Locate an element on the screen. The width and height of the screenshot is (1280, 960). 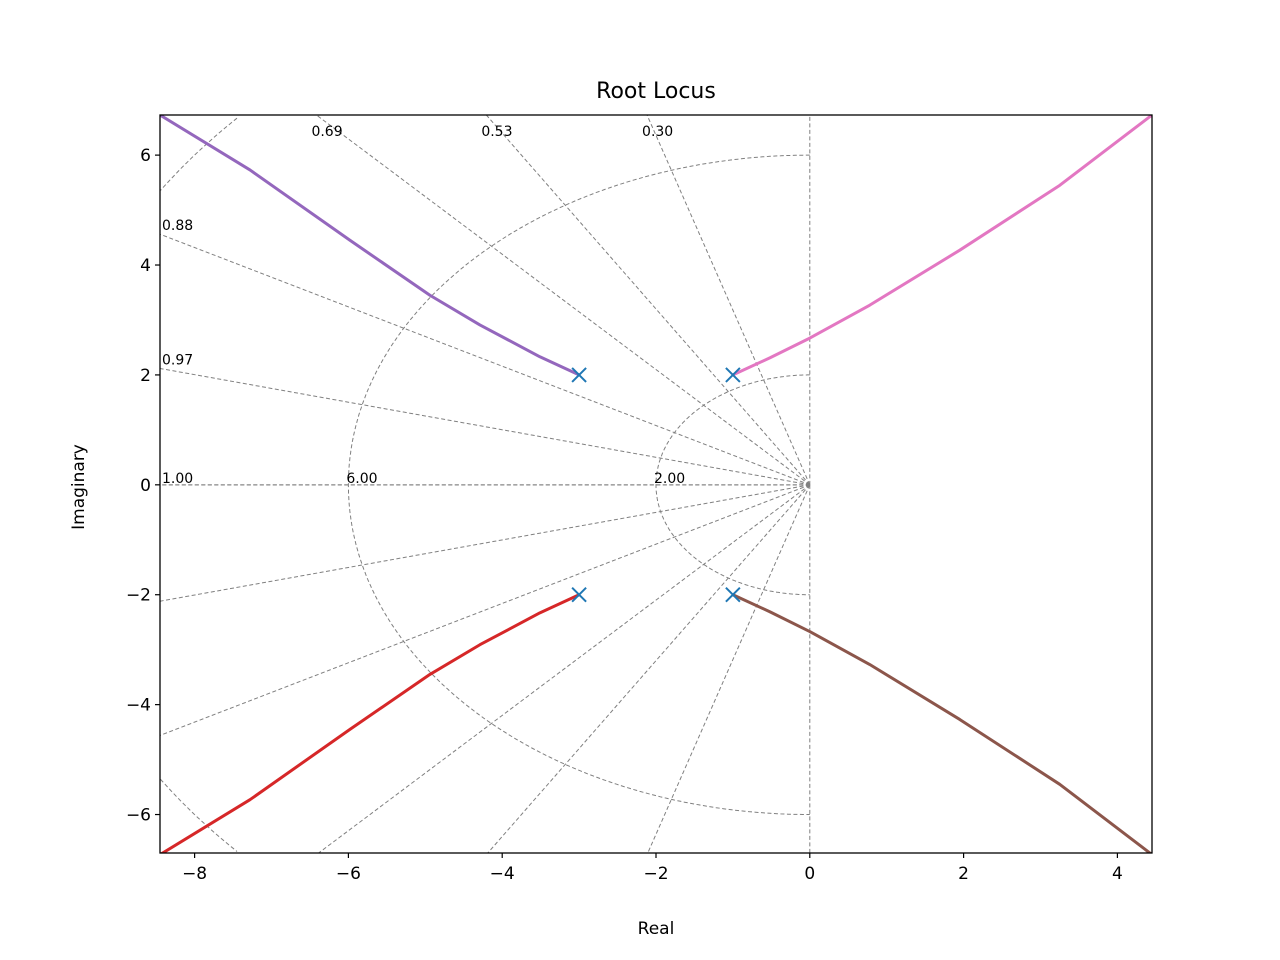
natural-frequency-label: 2.00 is located at coordinates (669, 479).